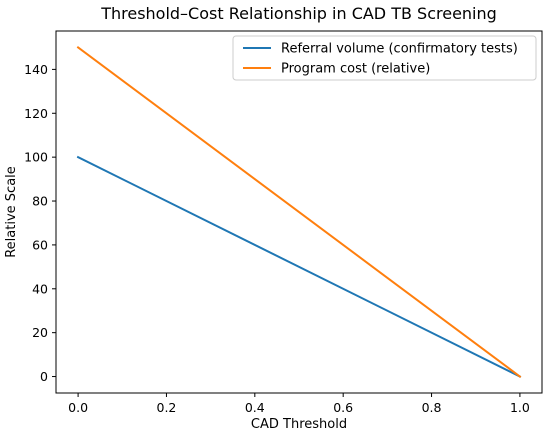 The width and height of the screenshot is (550, 440). What do you see at coordinates (355, 69) in the screenshot?
I see `legend-label-1: Program cost (relative)` at bounding box center [355, 69].